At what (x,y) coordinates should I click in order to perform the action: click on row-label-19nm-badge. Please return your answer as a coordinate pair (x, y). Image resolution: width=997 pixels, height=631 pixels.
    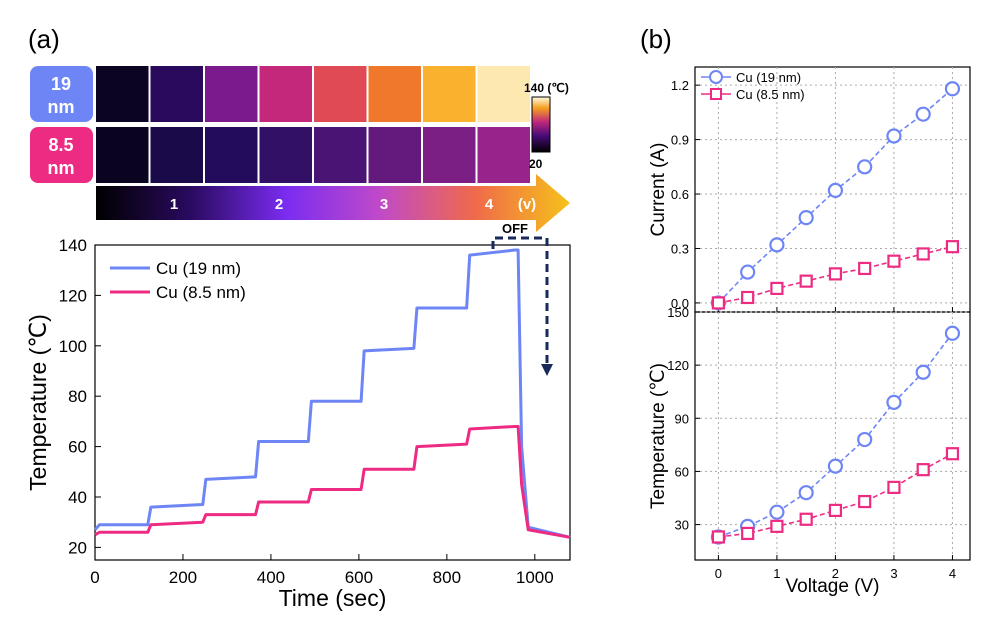
    Looking at the image, I should click on (61, 94).